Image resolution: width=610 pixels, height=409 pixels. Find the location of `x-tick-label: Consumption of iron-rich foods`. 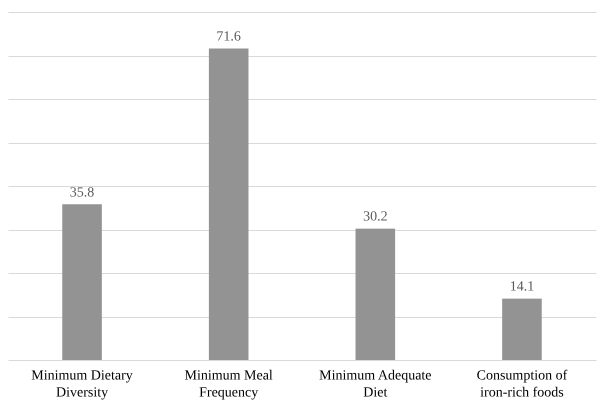

x-tick-label: Consumption of iron-rich foods is located at coordinates (522, 384).